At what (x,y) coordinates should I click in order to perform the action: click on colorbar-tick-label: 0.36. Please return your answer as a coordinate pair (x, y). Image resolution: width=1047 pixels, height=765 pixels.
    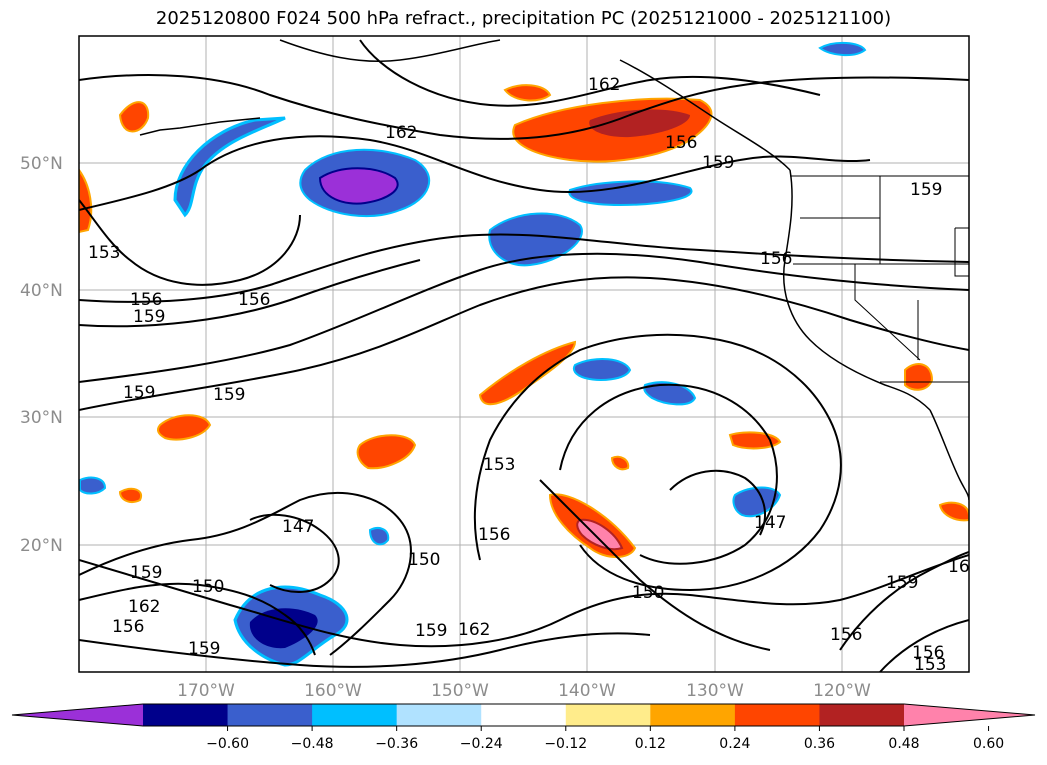
    Looking at the image, I should click on (819, 744).